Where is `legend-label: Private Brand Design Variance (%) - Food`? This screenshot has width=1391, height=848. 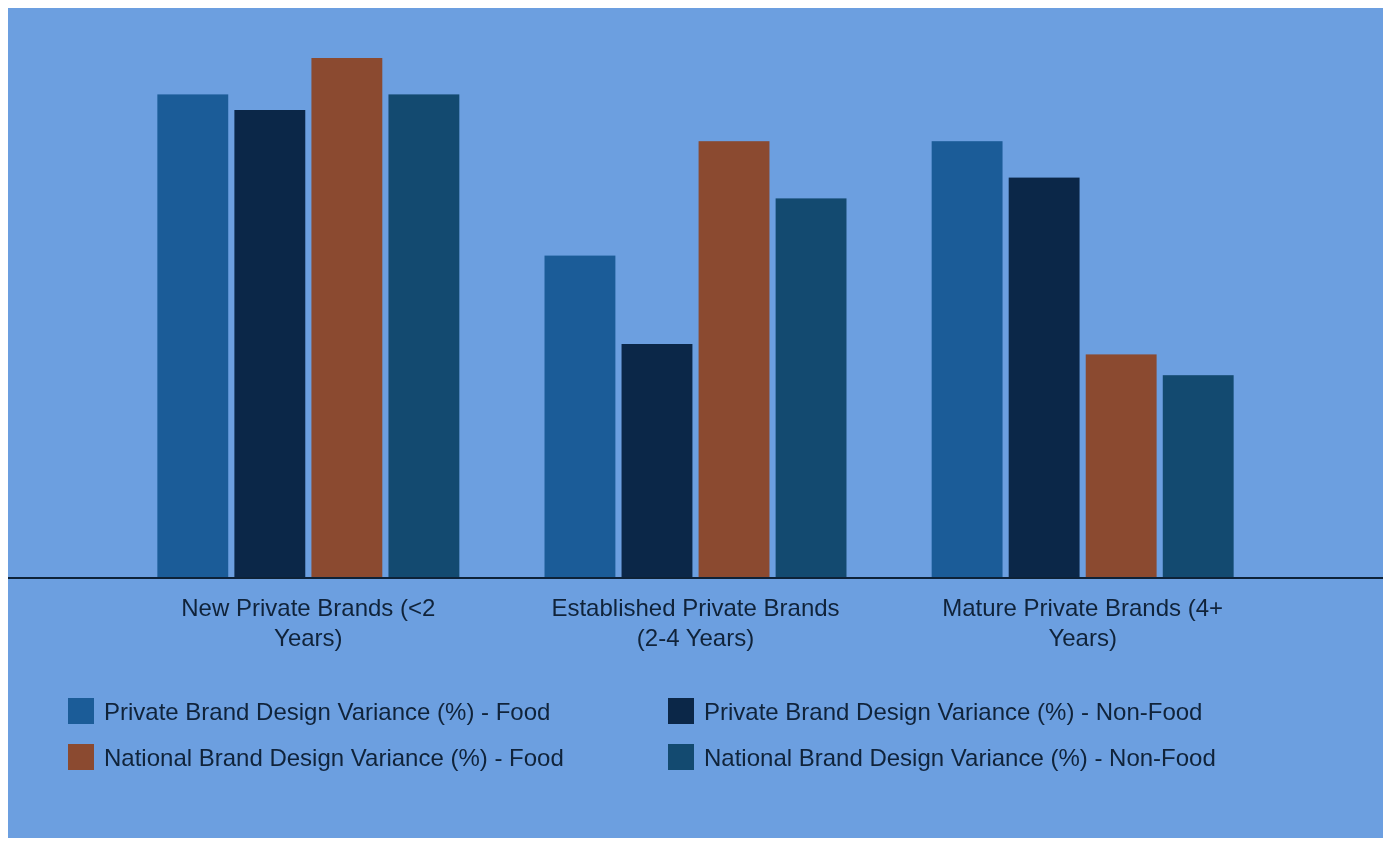
legend-label: Private Brand Design Variance (%) - Food is located at coordinates (327, 711).